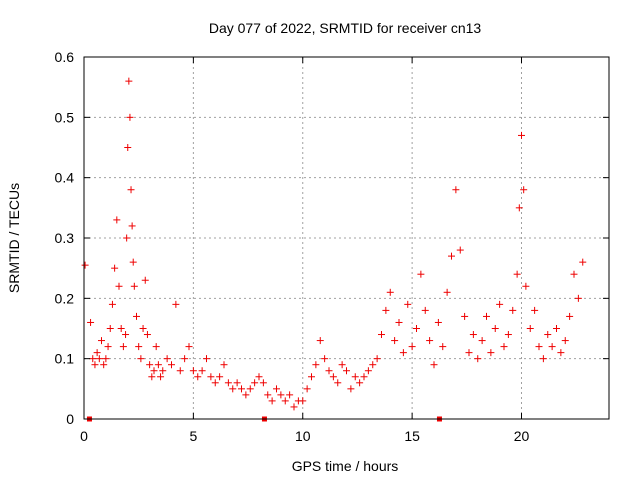 This screenshot has width=640, height=480. I want to click on y-axis-title: SRMTID / TECUs, so click(14, 238).